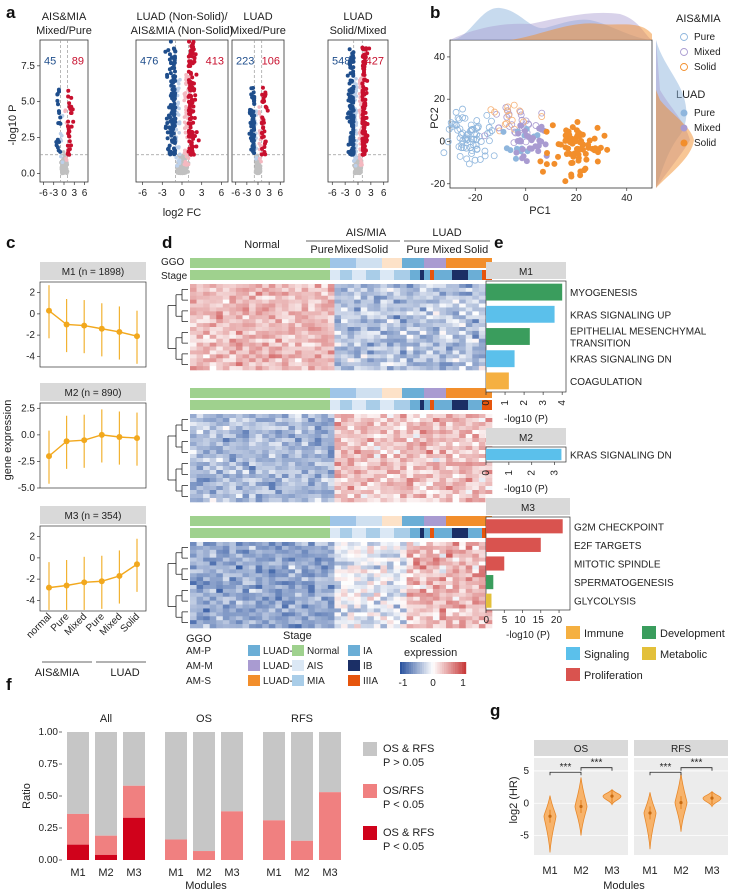 This screenshot has width=740, height=893. What do you see at coordinates (444, 153) in the screenshot?
I see `pca-point-aismia-pure` at bounding box center [444, 153].